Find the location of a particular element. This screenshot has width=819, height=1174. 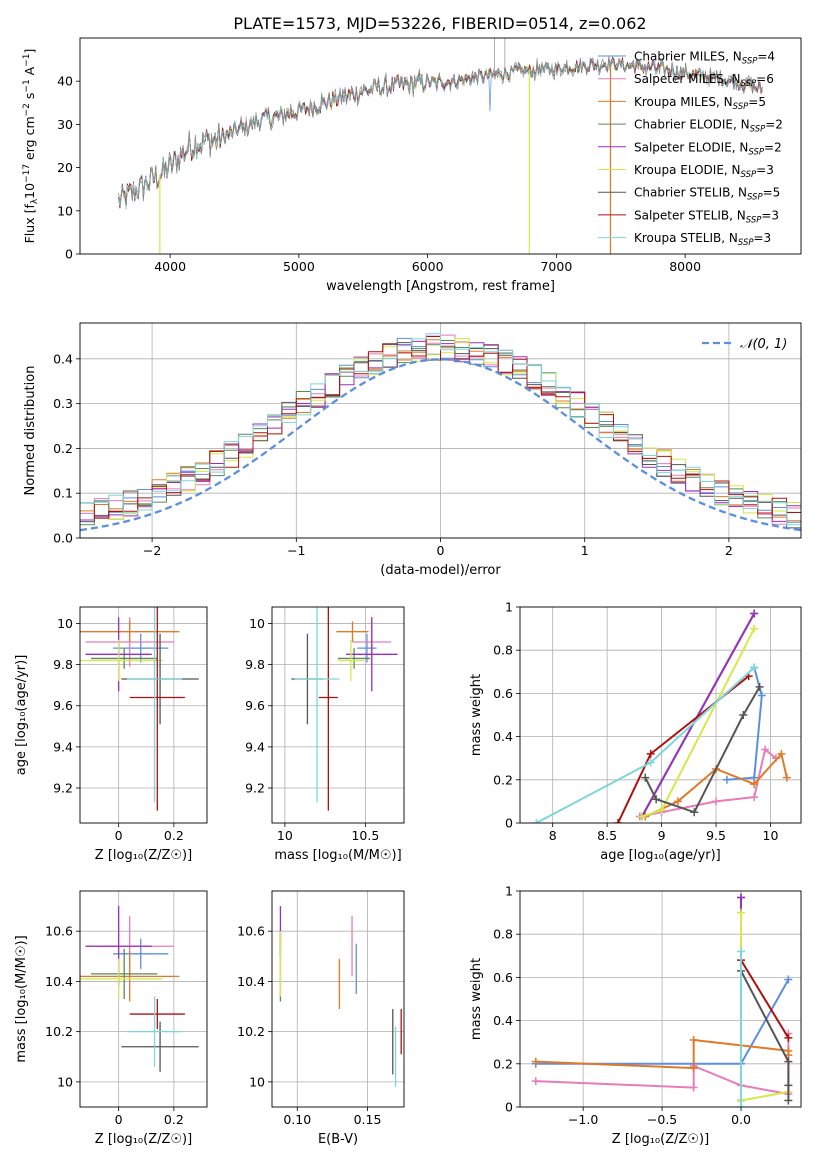

ebv-mass-xtick-label: 0.15 is located at coordinates (368, 1119).